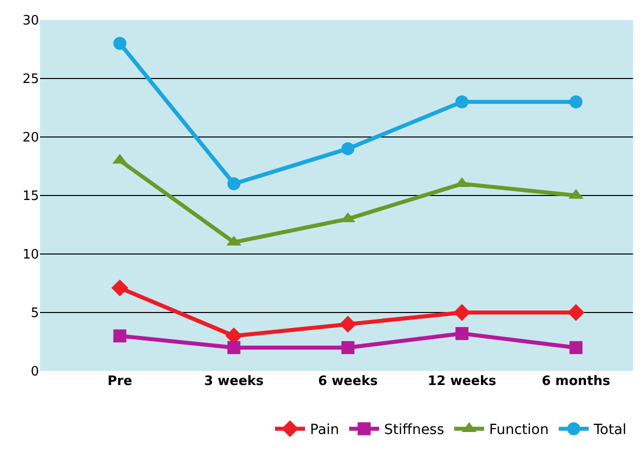  I want to click on legend-label: Stiffness, so click(414, 430).